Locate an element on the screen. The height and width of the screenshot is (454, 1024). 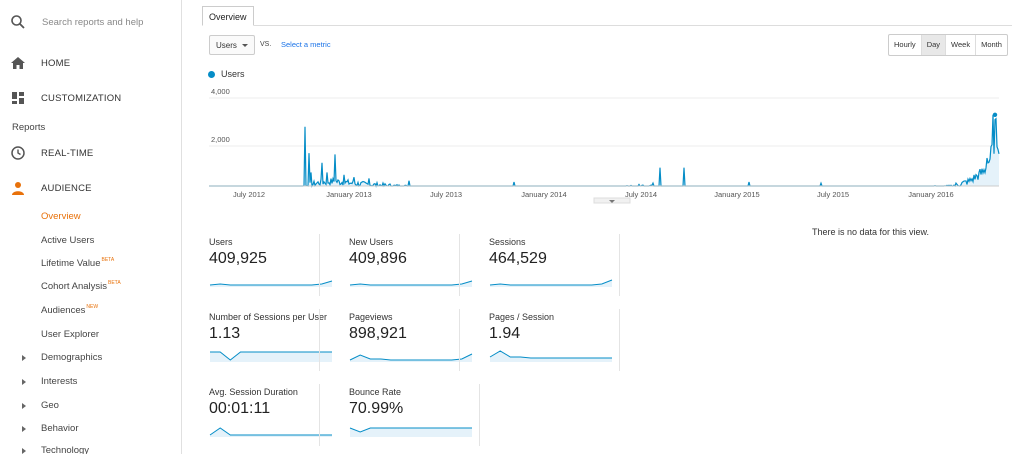
granularity-toggle: Hourly Day Week Month is located at coordinates (948, 45).